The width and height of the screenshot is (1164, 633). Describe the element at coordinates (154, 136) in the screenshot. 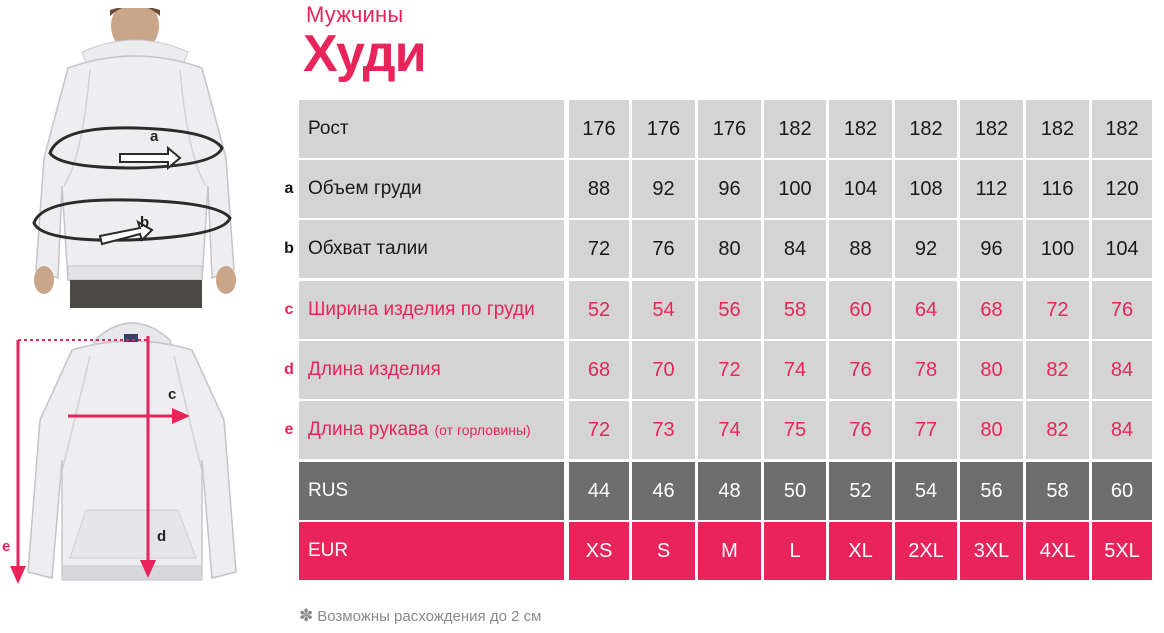

I see `chest-measure-label: a` at that location.